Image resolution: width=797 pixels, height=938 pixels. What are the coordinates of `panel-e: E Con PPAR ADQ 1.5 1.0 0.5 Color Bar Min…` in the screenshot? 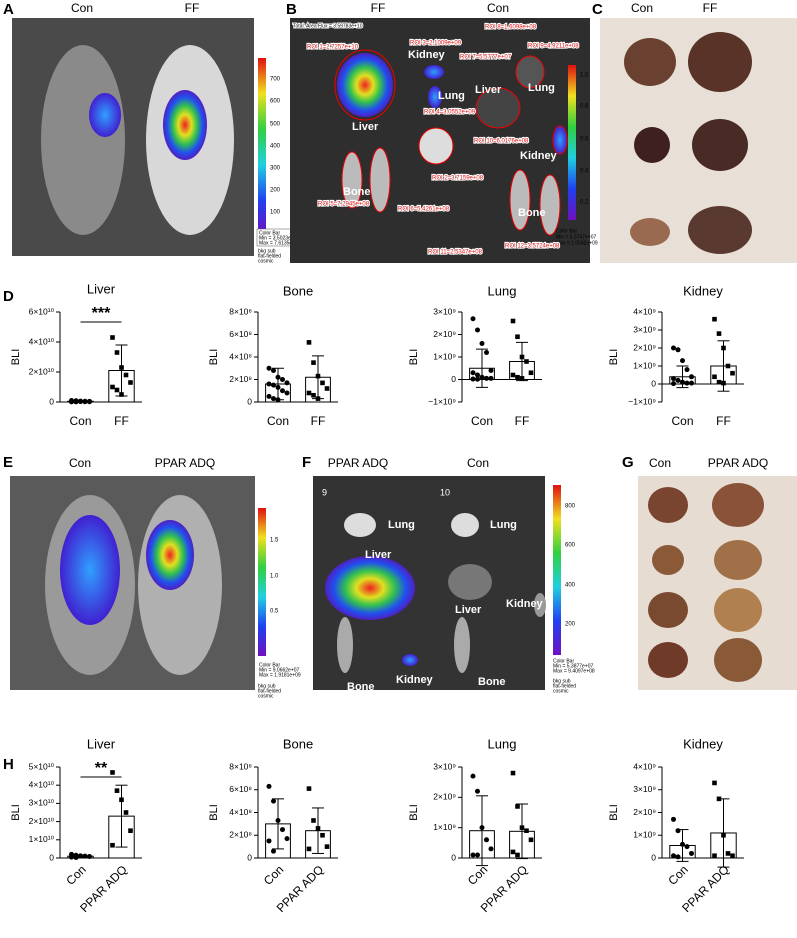 It's located at (152, 576).